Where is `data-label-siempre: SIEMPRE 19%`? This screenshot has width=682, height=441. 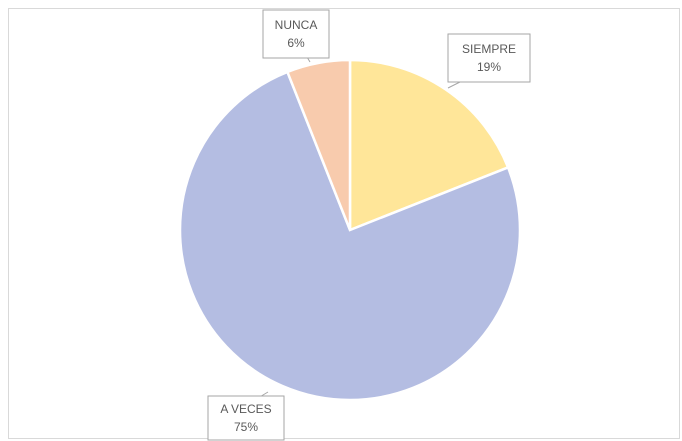
data-label-siempre: SIEMPRE 19% is located at coordinates (489, 58).